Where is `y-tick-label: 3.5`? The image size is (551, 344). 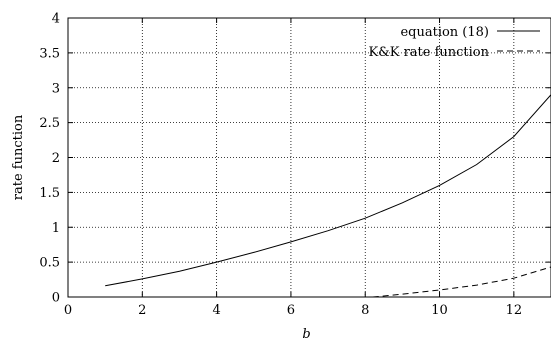
y-tick-label: 3.5 is located at coordinates (49, 53).